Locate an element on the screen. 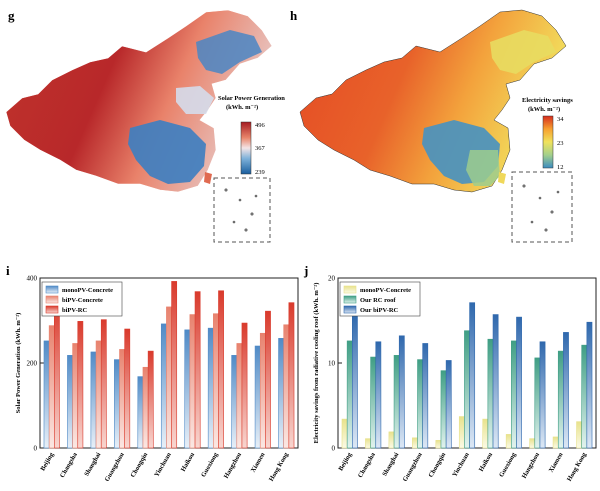 The height and width of the screenshot is (491, 600). x-tick-label-j: Guoxiong is located at coordinates (508, 465).